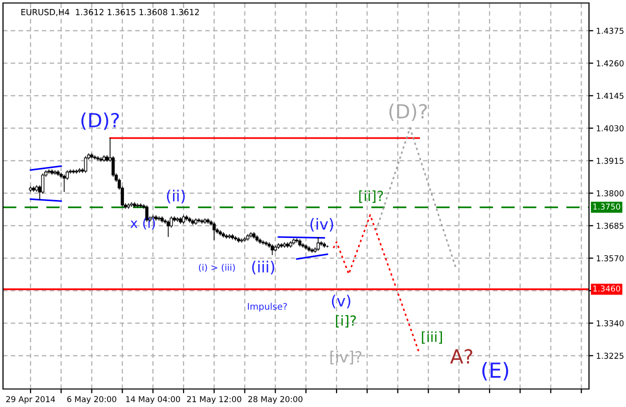  Describe the element at coordinates (341, 301) in the screenshot. I see `annotation: (v)` at that location.